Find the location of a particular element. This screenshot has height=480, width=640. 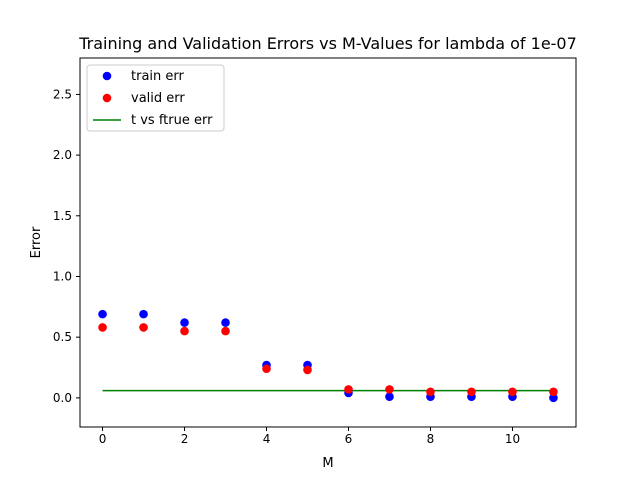

plot-area is located at coordinates (328, 356).